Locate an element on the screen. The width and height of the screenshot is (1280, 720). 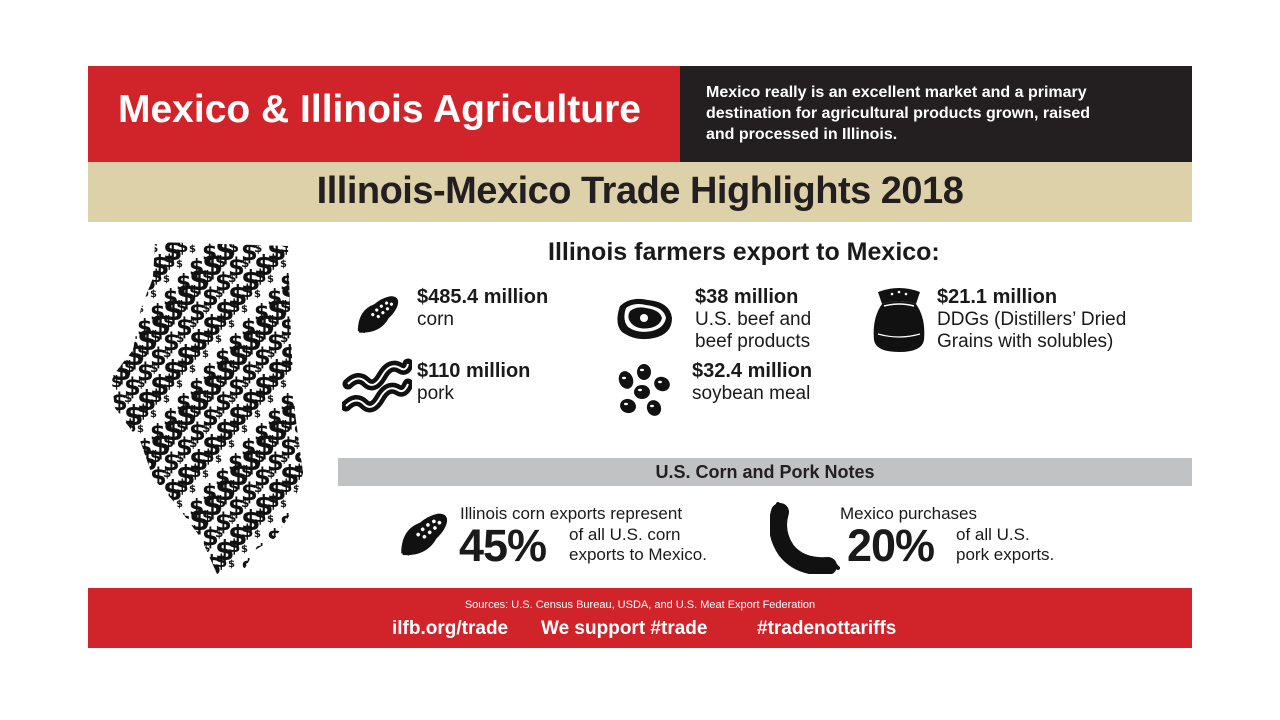
footer-hashtag-trade: We support #trade is located at coordinates (624, 628).